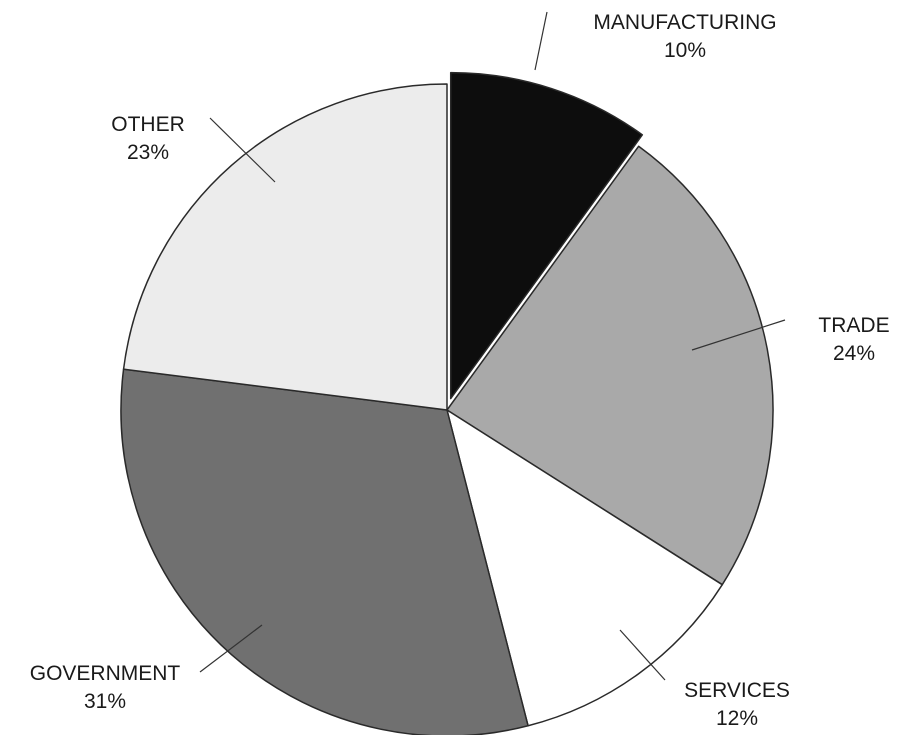  I want to click on leader-line-manufacturing, so click(541, 41).